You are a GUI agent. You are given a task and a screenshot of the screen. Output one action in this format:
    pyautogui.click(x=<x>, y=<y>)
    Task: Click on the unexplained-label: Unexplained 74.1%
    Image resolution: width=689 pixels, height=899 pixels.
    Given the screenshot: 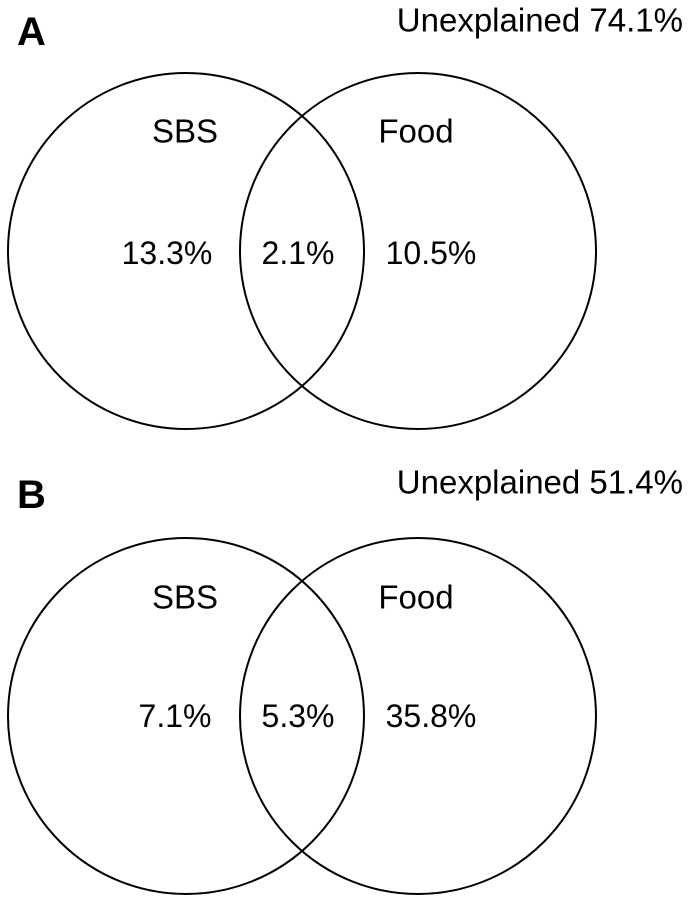 What is the action you would take?
    pyautogui.click(x=539, y=20)
    